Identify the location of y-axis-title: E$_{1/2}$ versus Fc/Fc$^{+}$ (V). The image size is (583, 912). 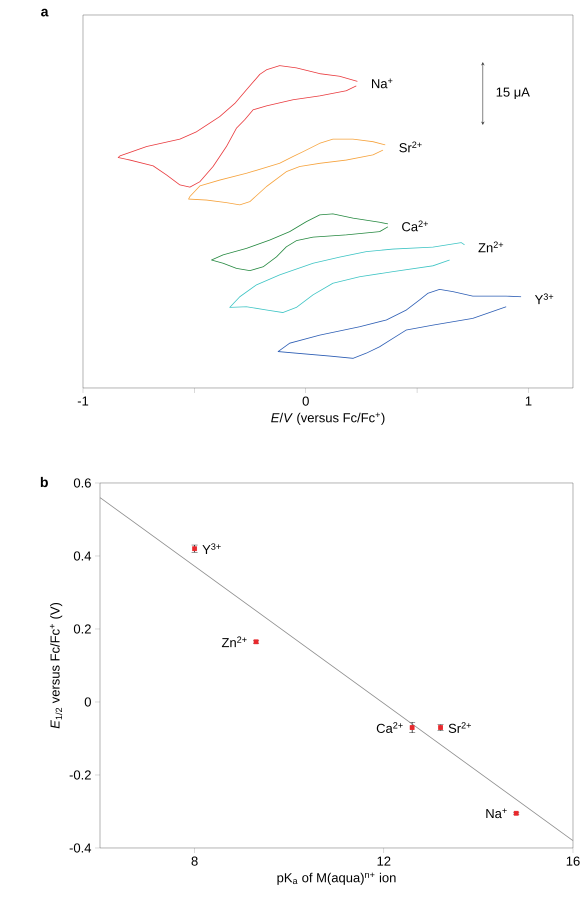
(56, 665).